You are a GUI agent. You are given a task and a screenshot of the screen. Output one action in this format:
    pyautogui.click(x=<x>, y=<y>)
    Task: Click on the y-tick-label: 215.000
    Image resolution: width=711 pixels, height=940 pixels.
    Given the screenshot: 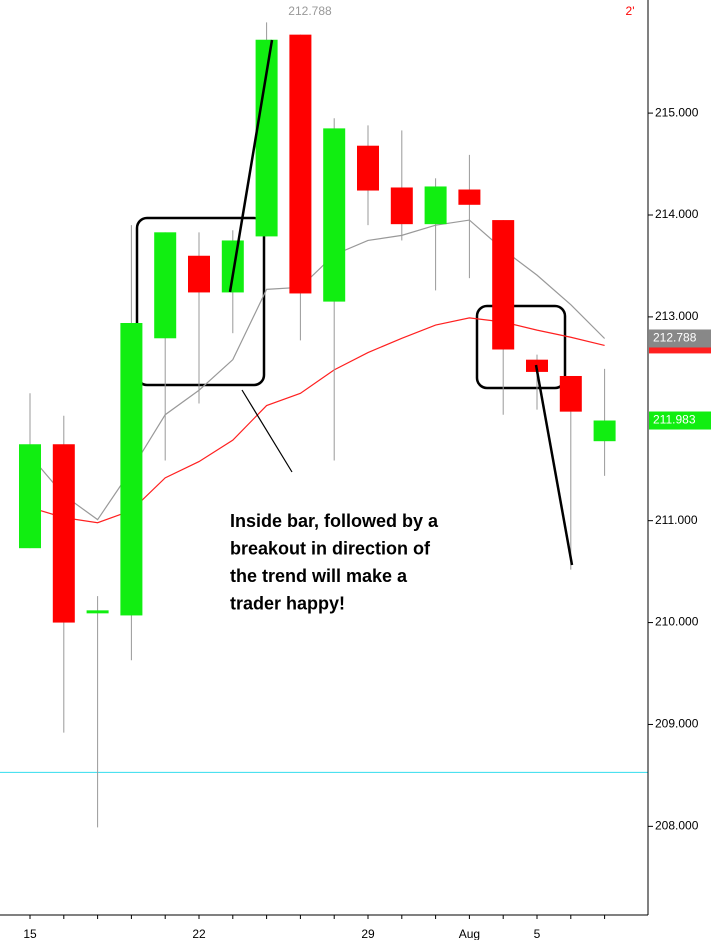 What is the action you would take?
    pyautogui.click(x=677, y=112)
    